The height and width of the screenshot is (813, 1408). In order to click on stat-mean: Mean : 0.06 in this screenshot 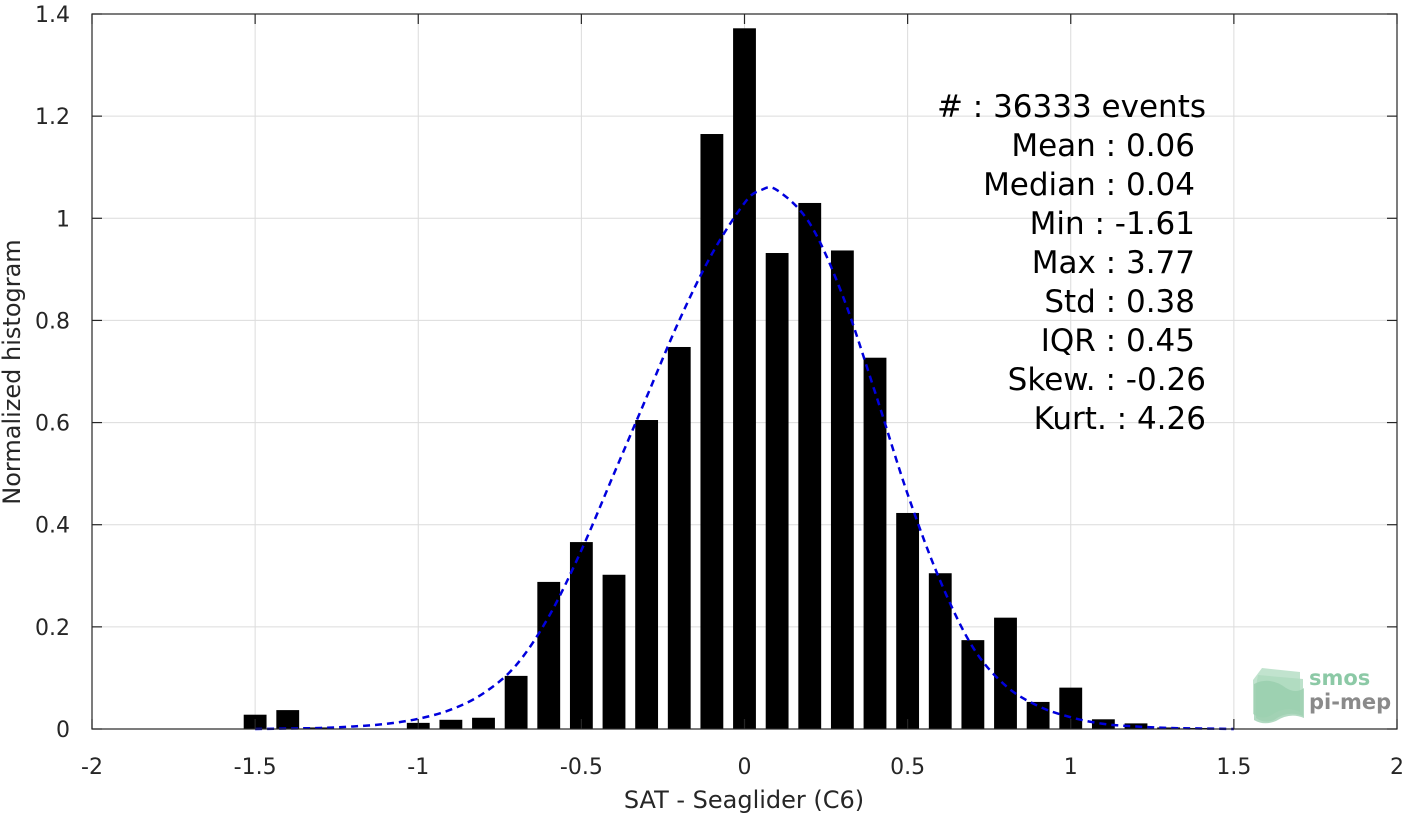, I will do `click(1103, 146)`.